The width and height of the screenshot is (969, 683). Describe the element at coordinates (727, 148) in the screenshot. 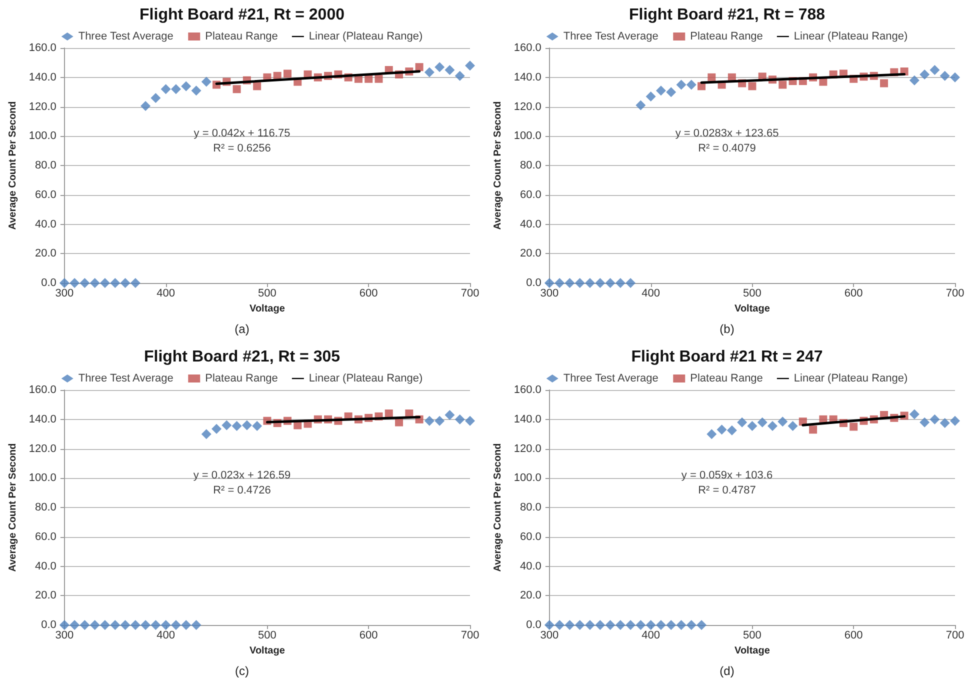

I see `annotation: R² = 0.4079` at that location.